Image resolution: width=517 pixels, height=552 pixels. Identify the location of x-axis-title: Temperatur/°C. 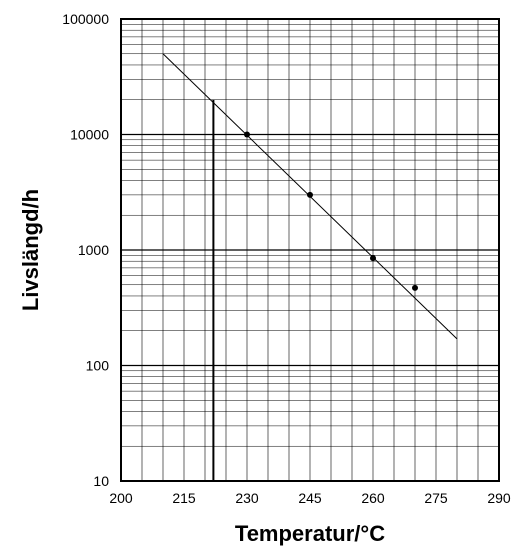
(310, 533).